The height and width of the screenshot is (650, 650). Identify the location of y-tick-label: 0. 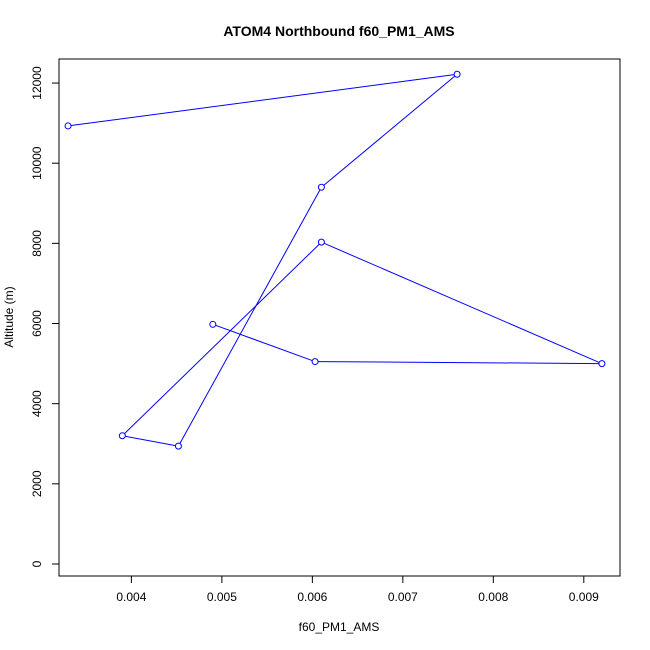
(37, 563).